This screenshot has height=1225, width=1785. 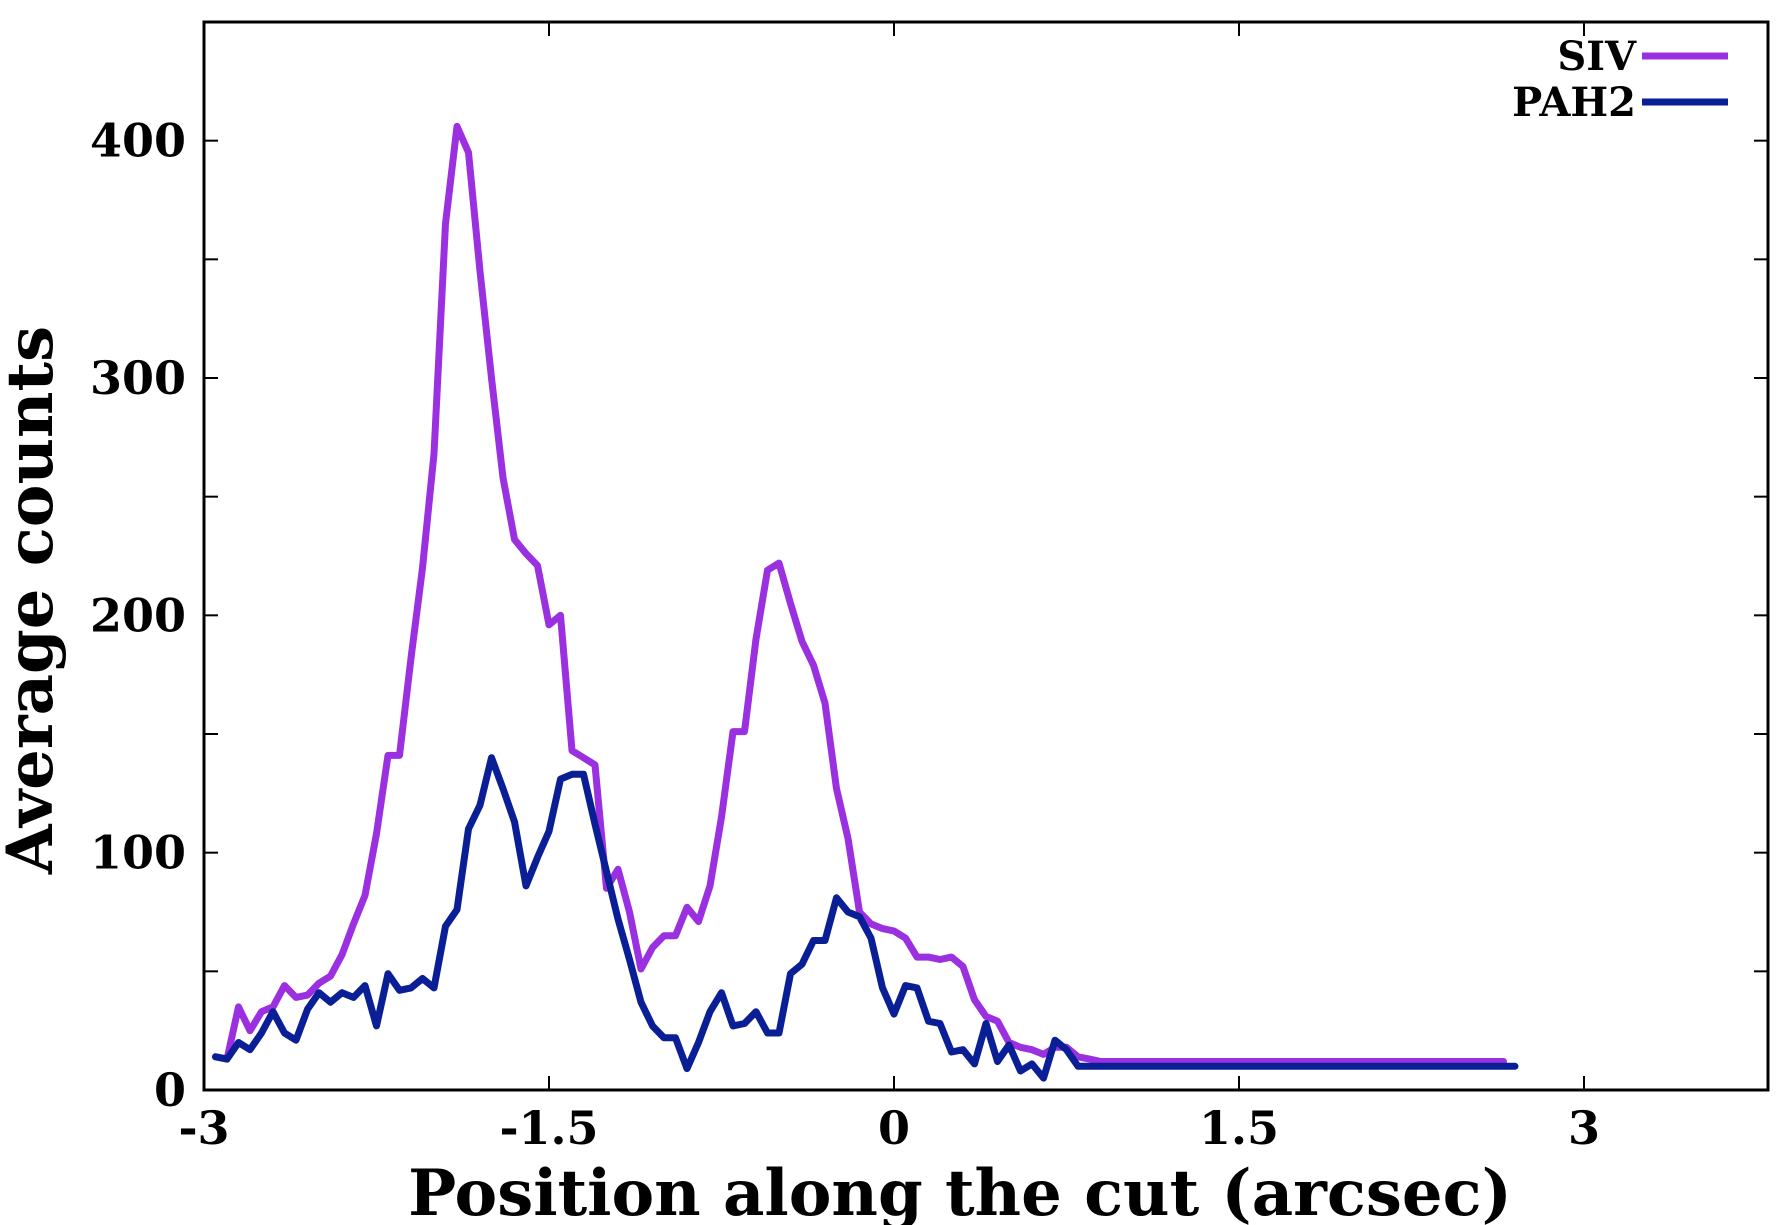 What do you see at coordinates (894, 1128) in the screenshot?
I see `x-tick-label: 0` at bounding box center [894, 1128].